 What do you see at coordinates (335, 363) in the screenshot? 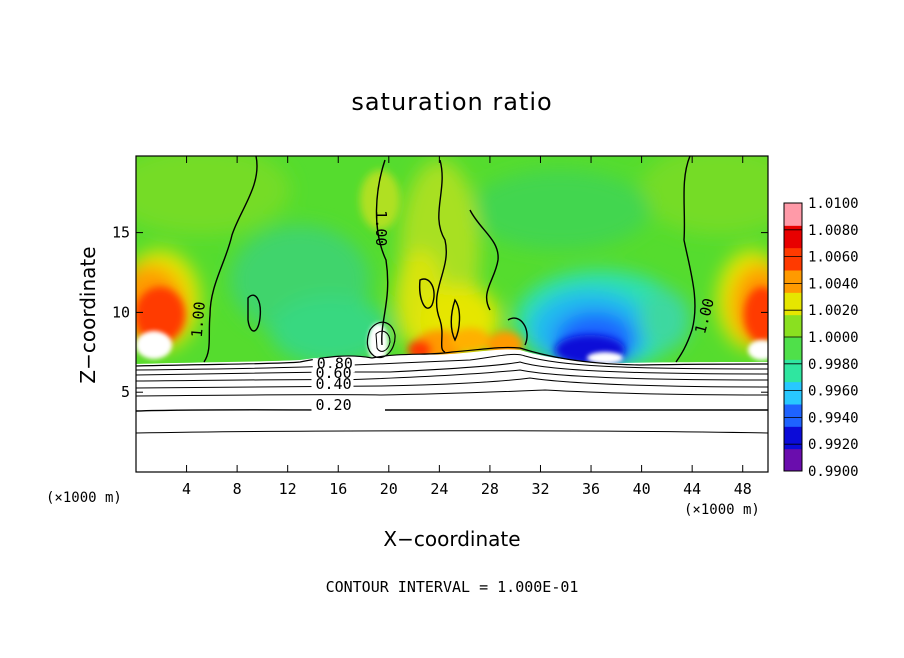
I see `contour-label-text: 0.80` at bounding box center [335, 363].